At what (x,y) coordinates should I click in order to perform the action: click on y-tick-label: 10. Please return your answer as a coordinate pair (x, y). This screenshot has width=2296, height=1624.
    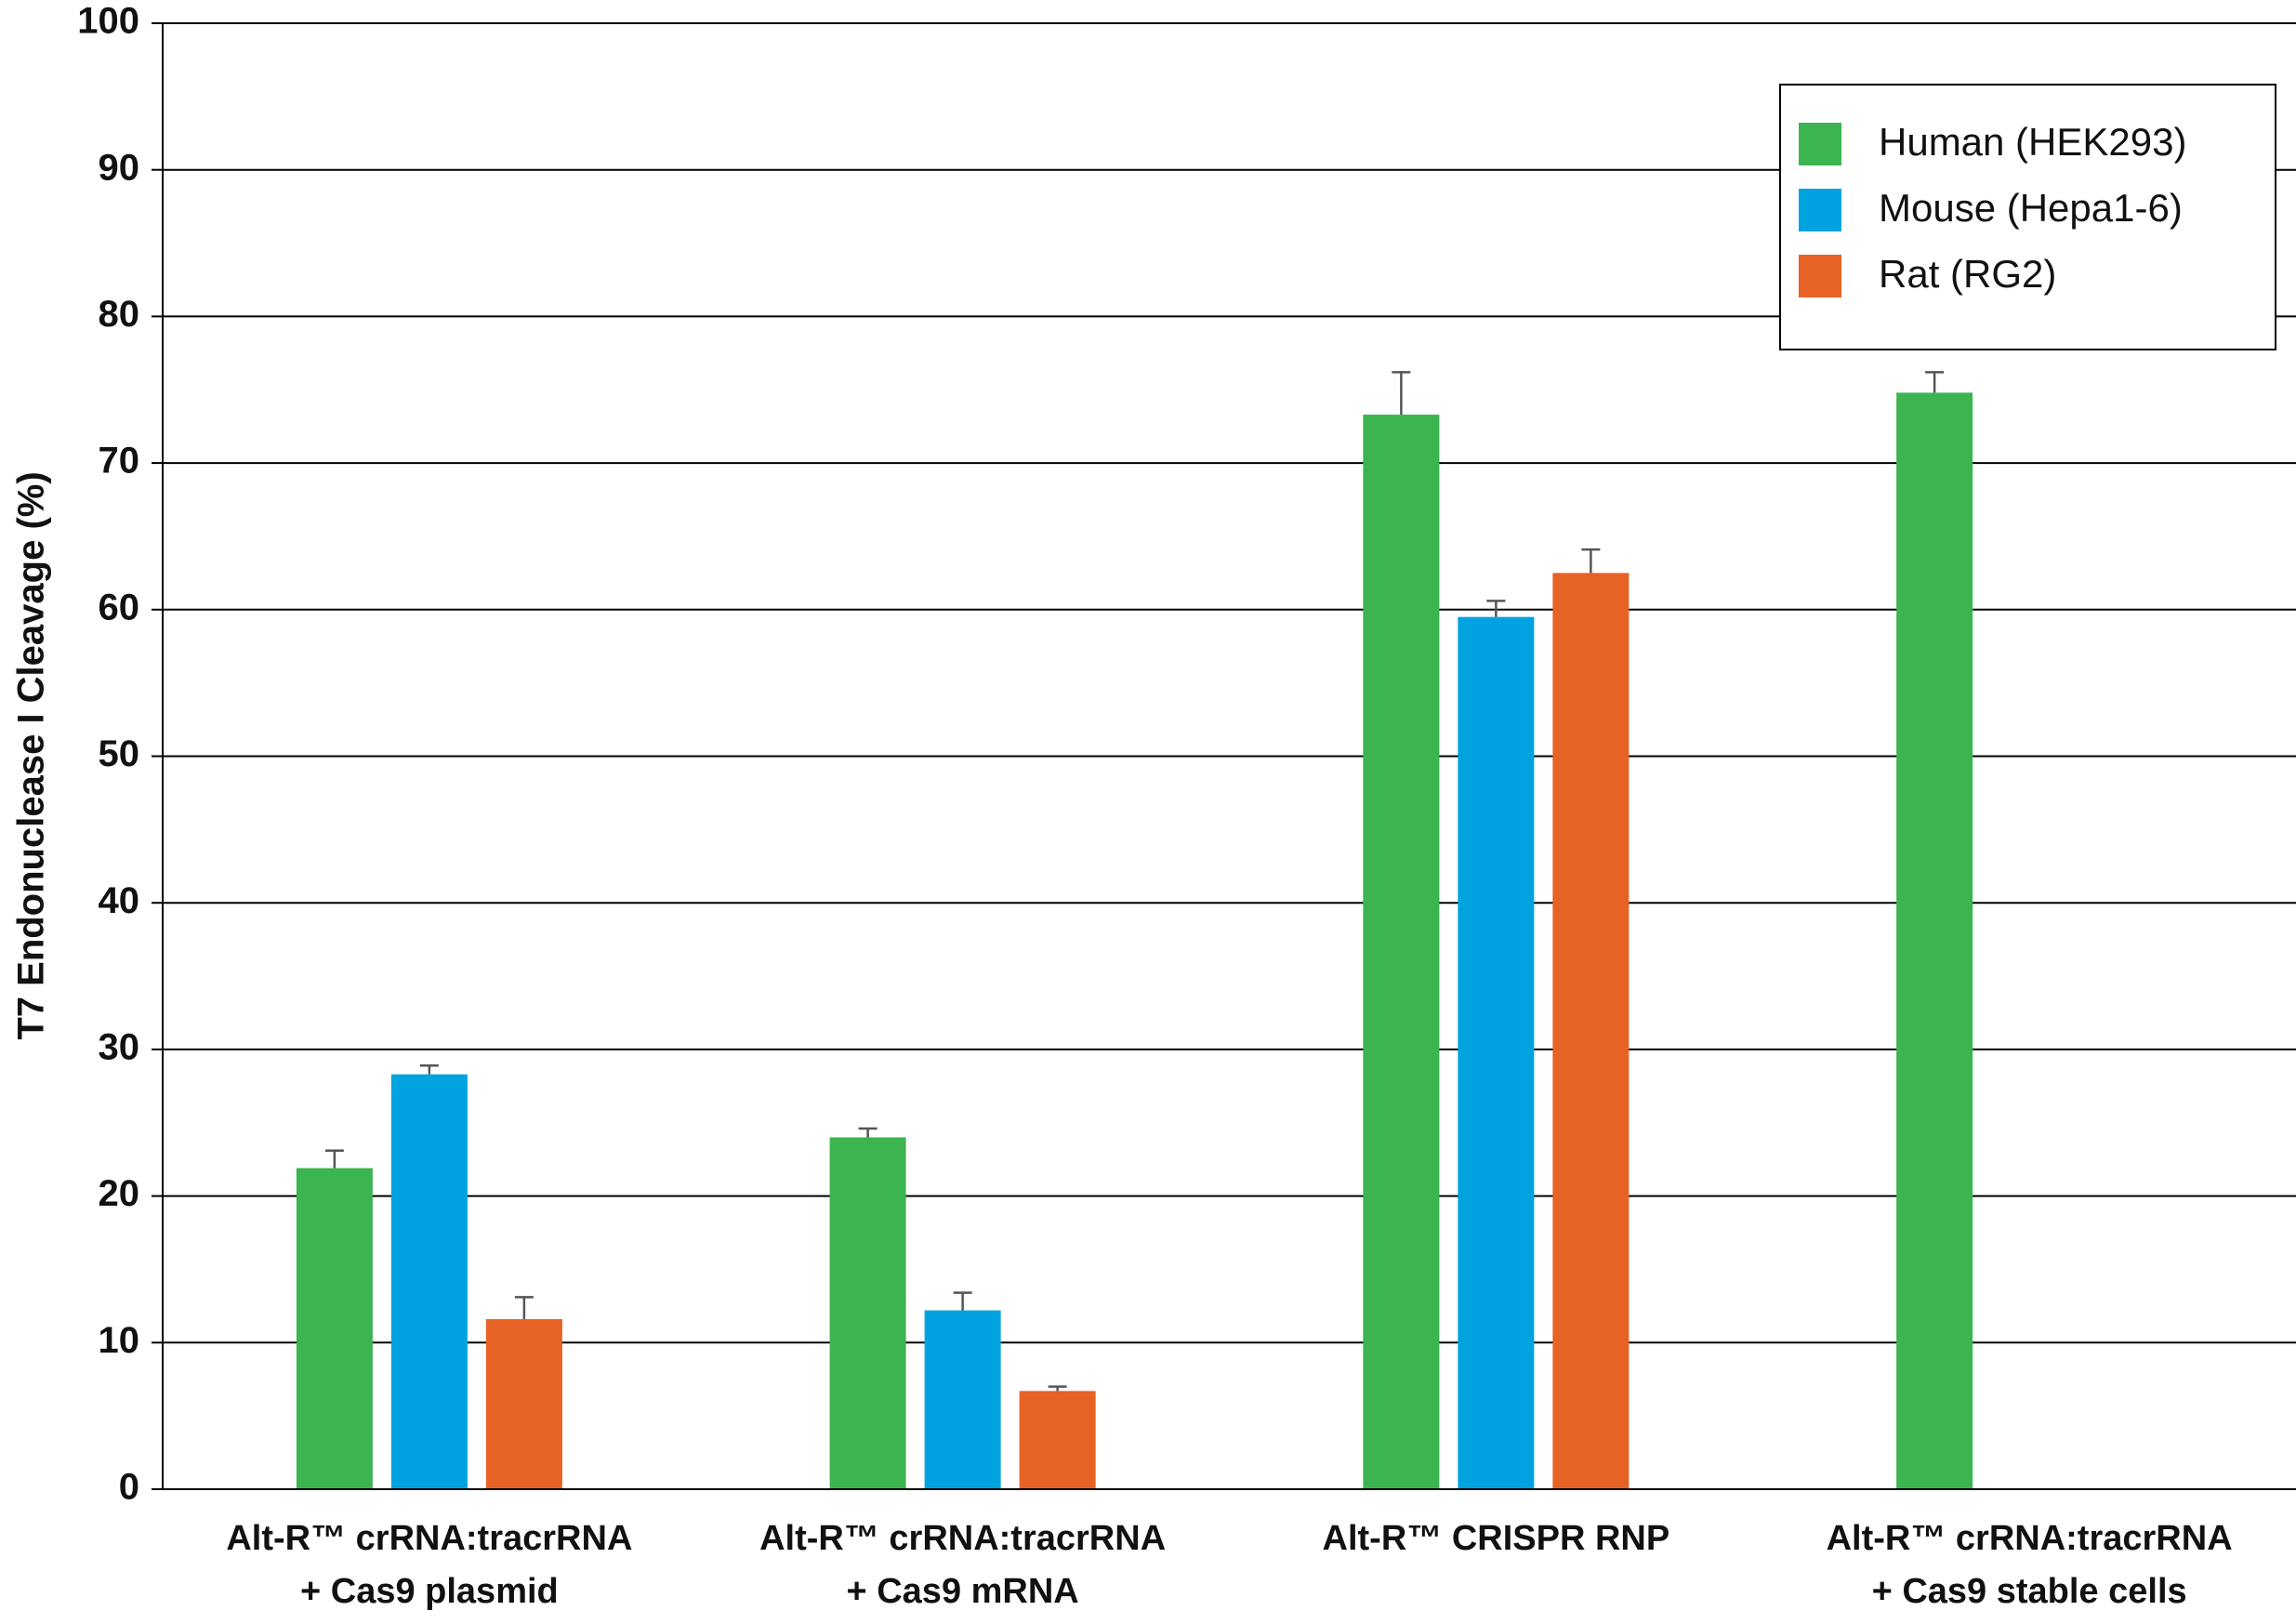
    Looking at the image, I should click on (119, 1340).